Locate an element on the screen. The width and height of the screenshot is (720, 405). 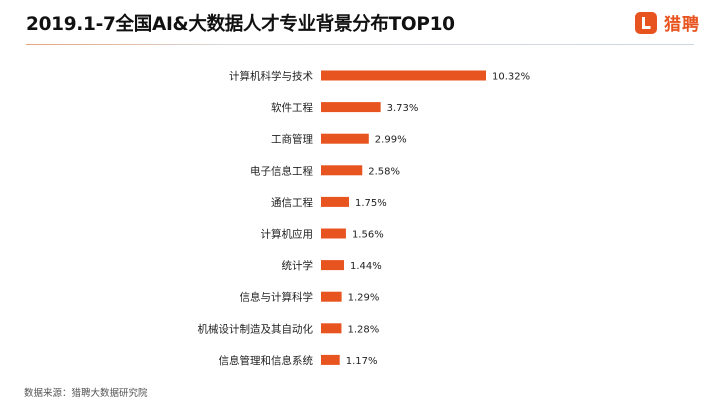
value-label: 1.56% is located at coordinates (368, 235).